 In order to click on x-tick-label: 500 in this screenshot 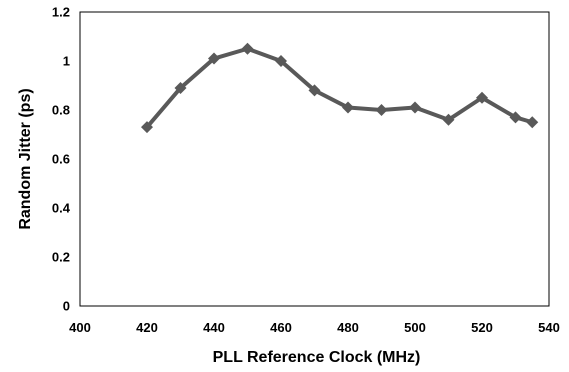, I will do `click(415, 327)`.